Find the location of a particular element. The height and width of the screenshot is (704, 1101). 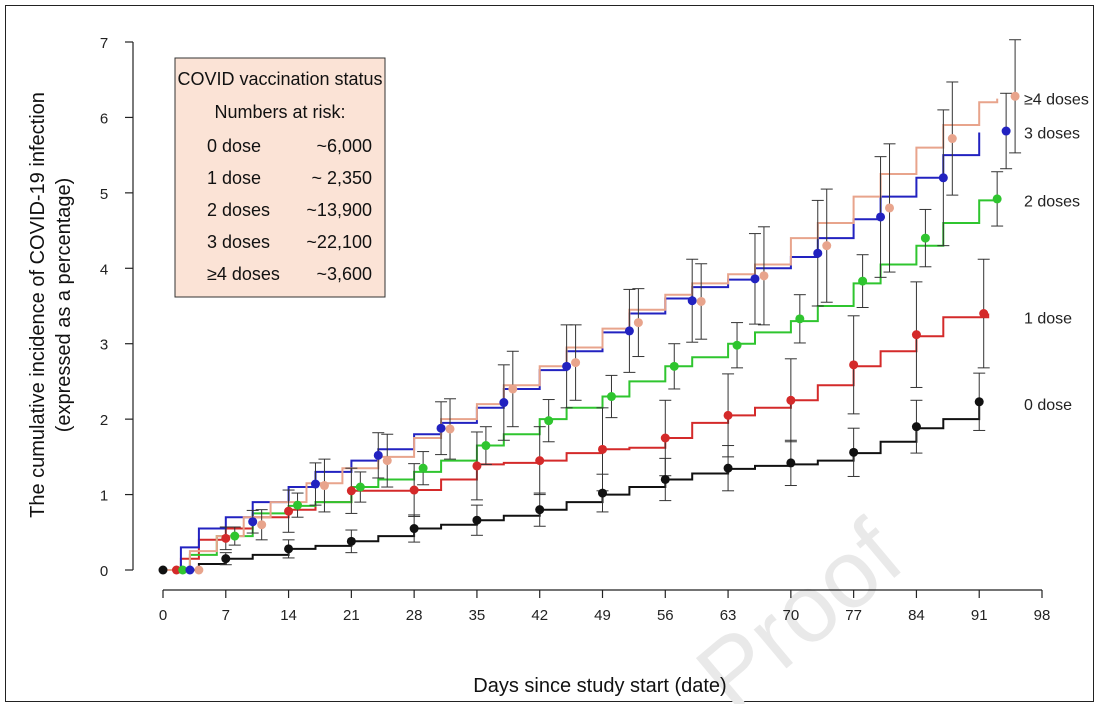

legend-row-group: 3 doses is located at coordinates (238, 242).